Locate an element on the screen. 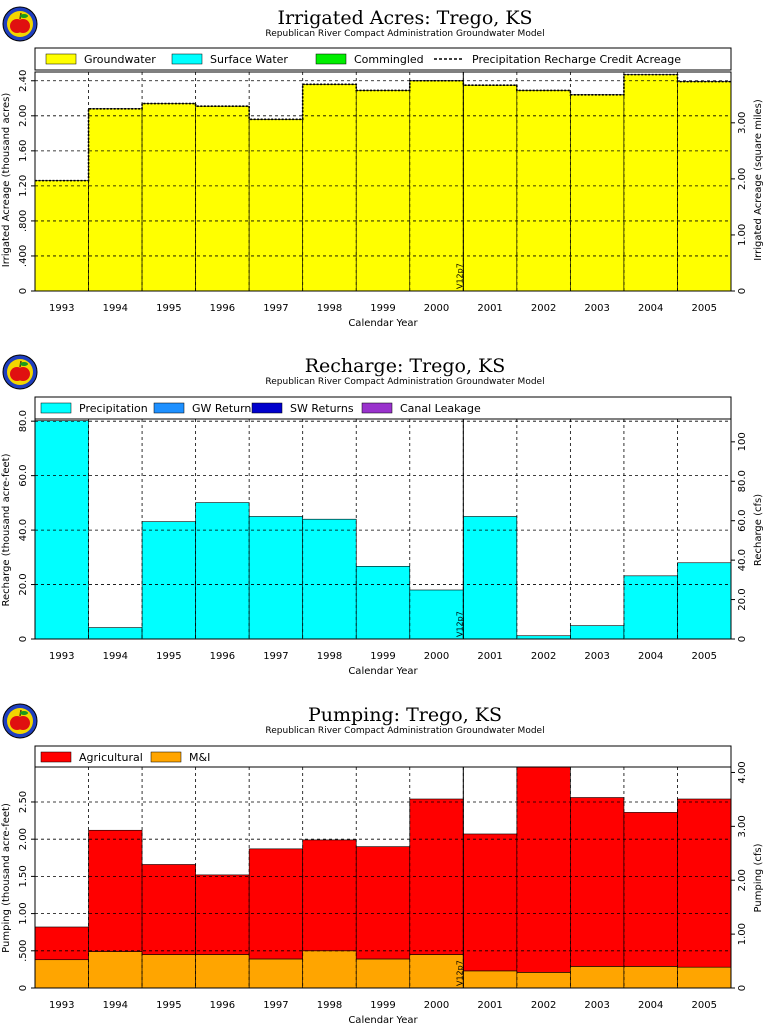  ytick-label: .400 is located at coordinates (23, 256).